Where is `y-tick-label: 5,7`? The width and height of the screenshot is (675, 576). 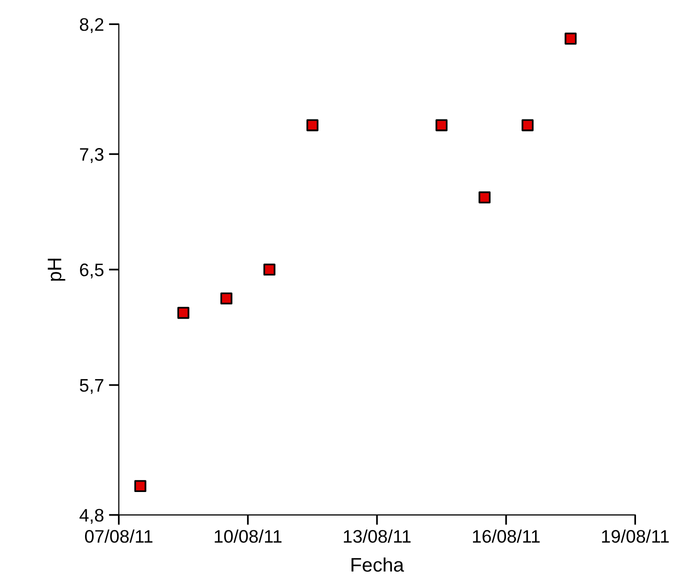 y-tick-label: 5,7 is located at coordinates (92, 386).